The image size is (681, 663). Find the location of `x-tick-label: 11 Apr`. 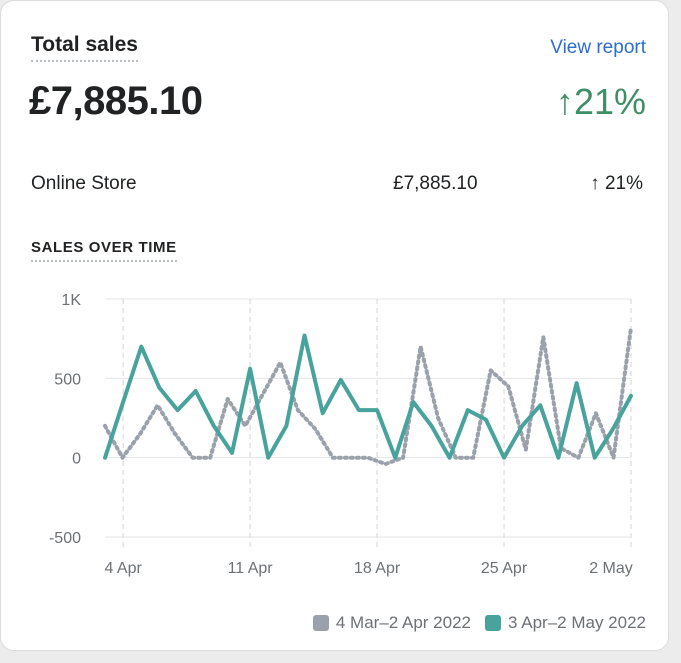

x-tick-label: 11 Apr is located at coordinates (251, 568).